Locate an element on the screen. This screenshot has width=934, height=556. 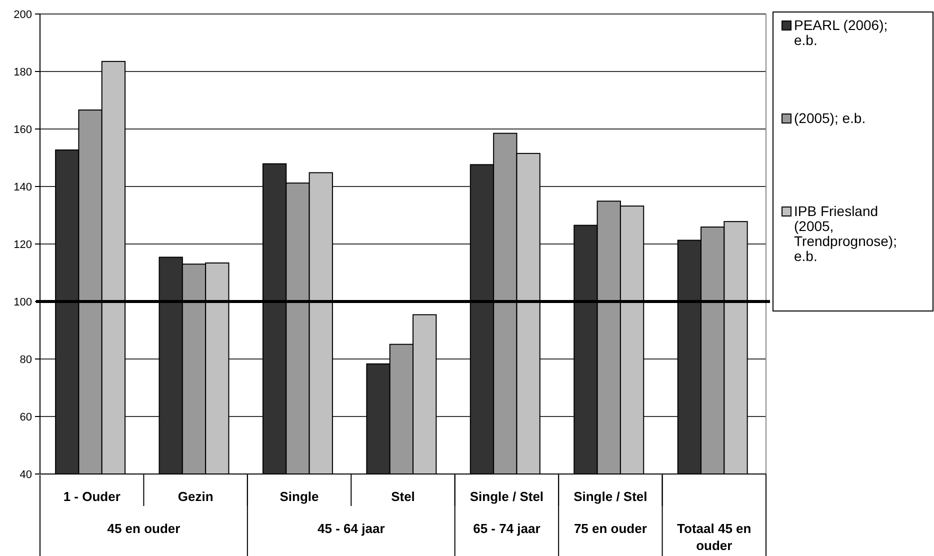
x-tick-label: Single is located at coordinates (299, 496).